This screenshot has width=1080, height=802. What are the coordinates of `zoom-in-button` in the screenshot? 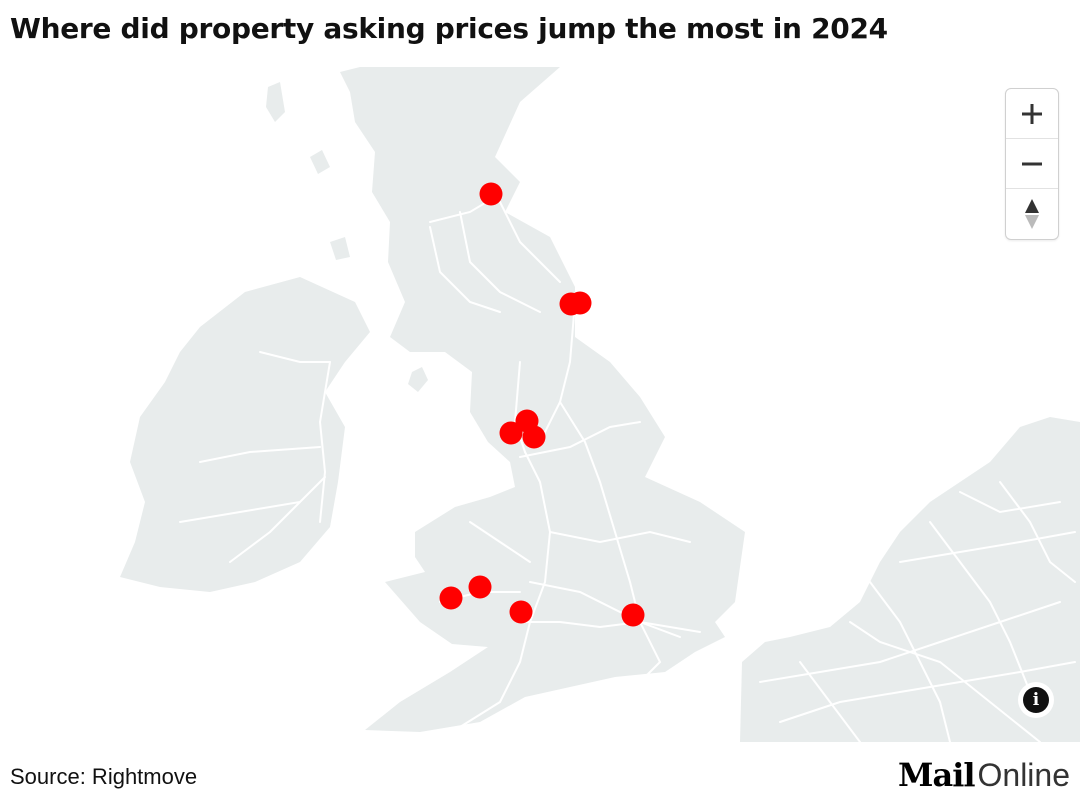 It's located at (1032, 114).